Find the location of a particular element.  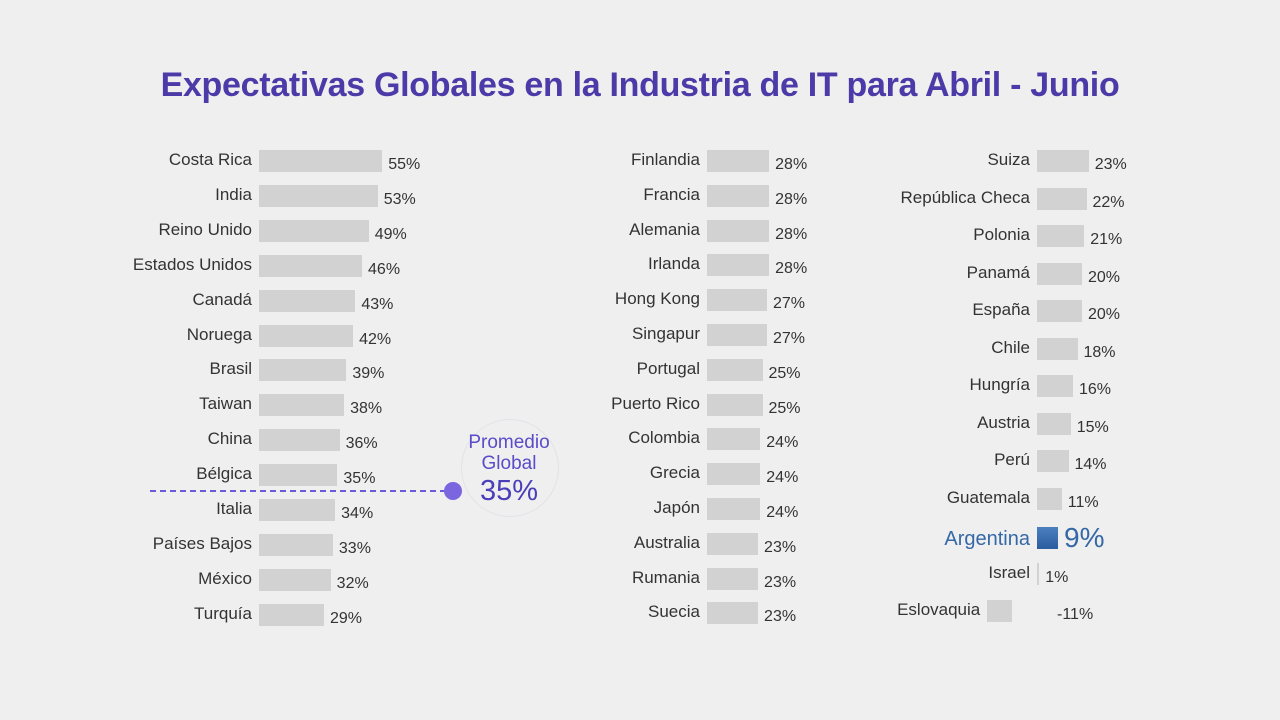

category-label: Chile is located at coordinates (1010, 347).